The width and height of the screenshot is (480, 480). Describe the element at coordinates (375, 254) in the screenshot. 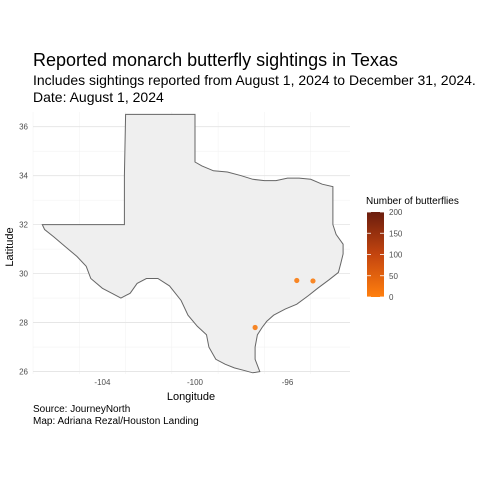

I see `legend-colorbar` at that location.